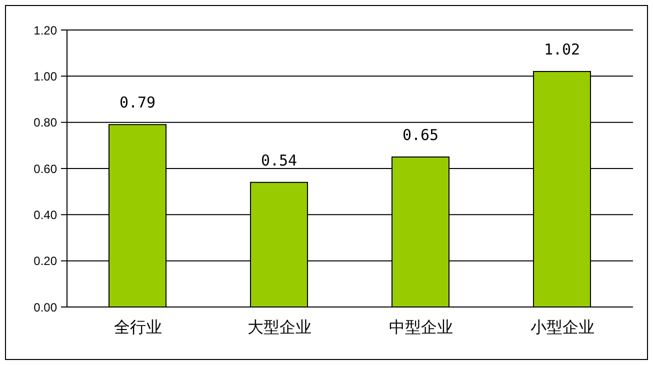 The image size is (653, 366). Describe the element at coordinates (46, 215) in the screenshot. I see `y-tick-label: 0.40` at that location.